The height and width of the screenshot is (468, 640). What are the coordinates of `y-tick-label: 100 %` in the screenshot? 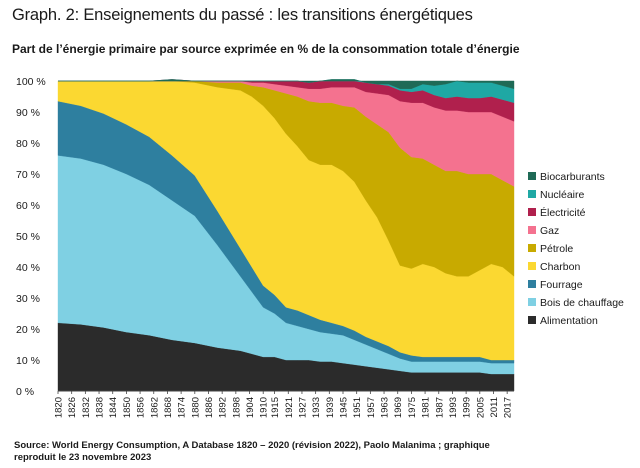 It's located at (31, 82).